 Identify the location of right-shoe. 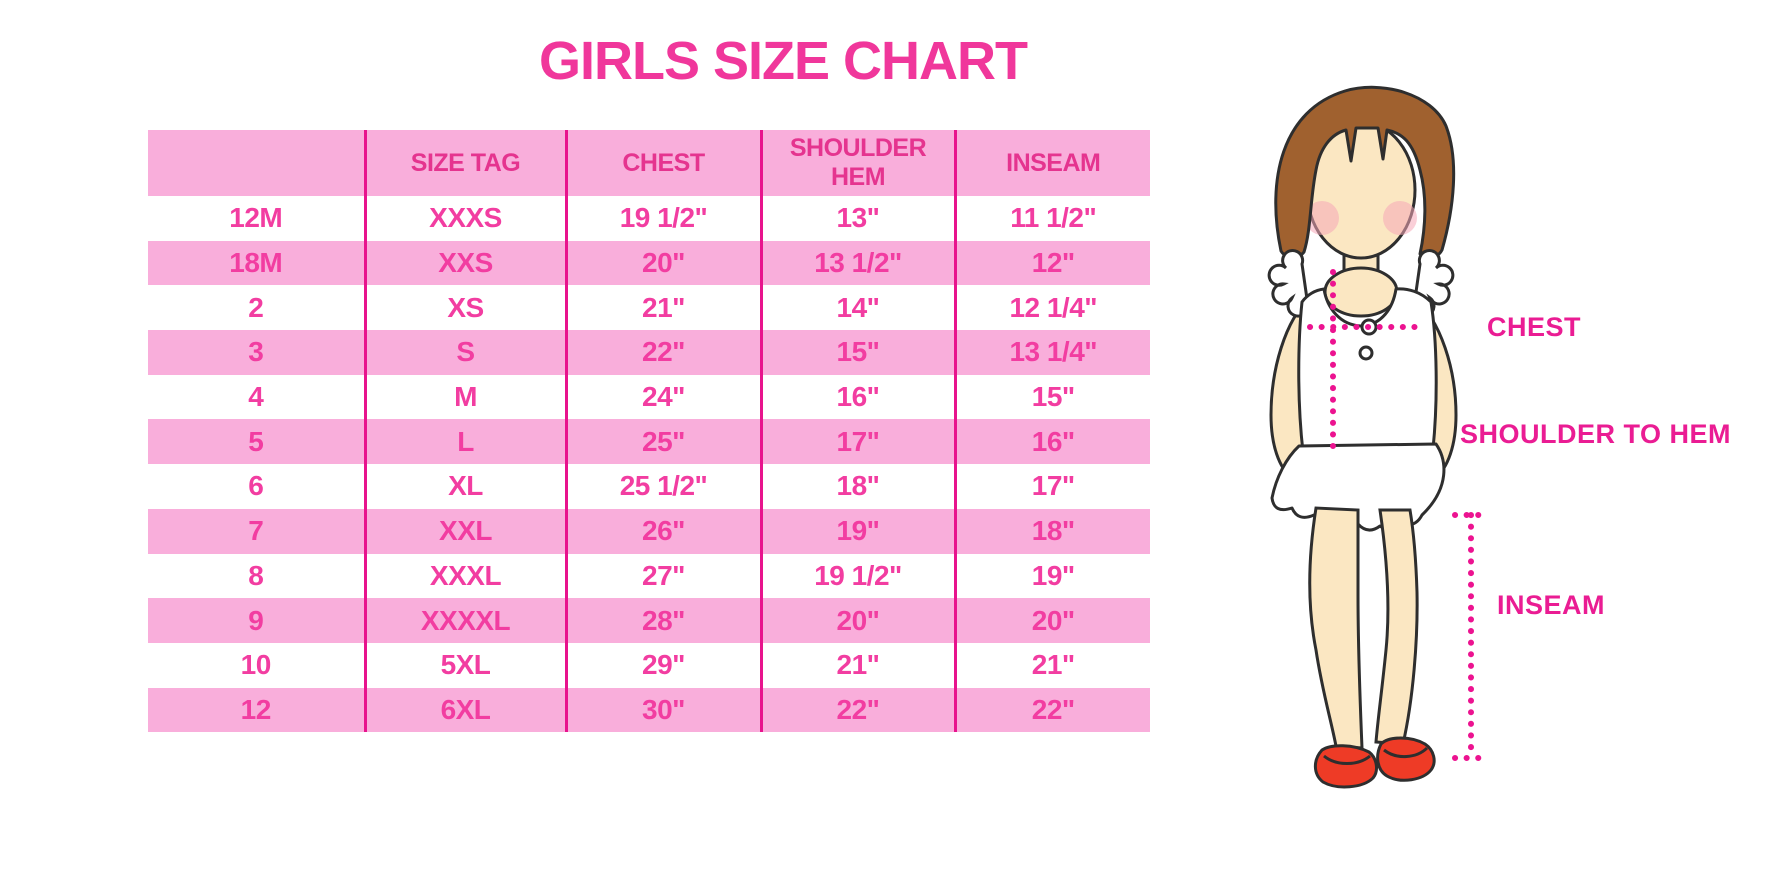
(1406, 759).